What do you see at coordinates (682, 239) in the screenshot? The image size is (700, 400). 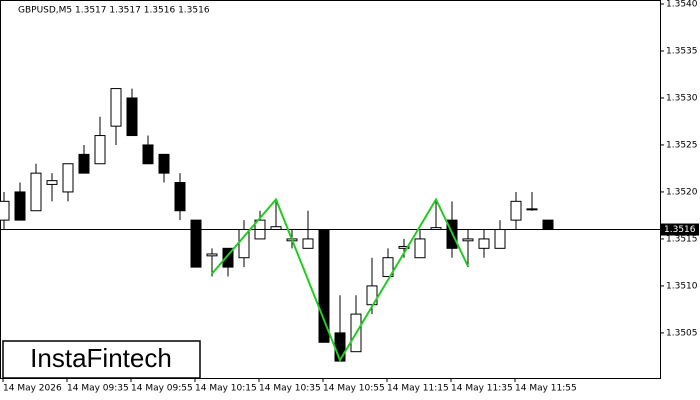 I see `y-tick-label: 1.3515` at bounding box center [682, 239].